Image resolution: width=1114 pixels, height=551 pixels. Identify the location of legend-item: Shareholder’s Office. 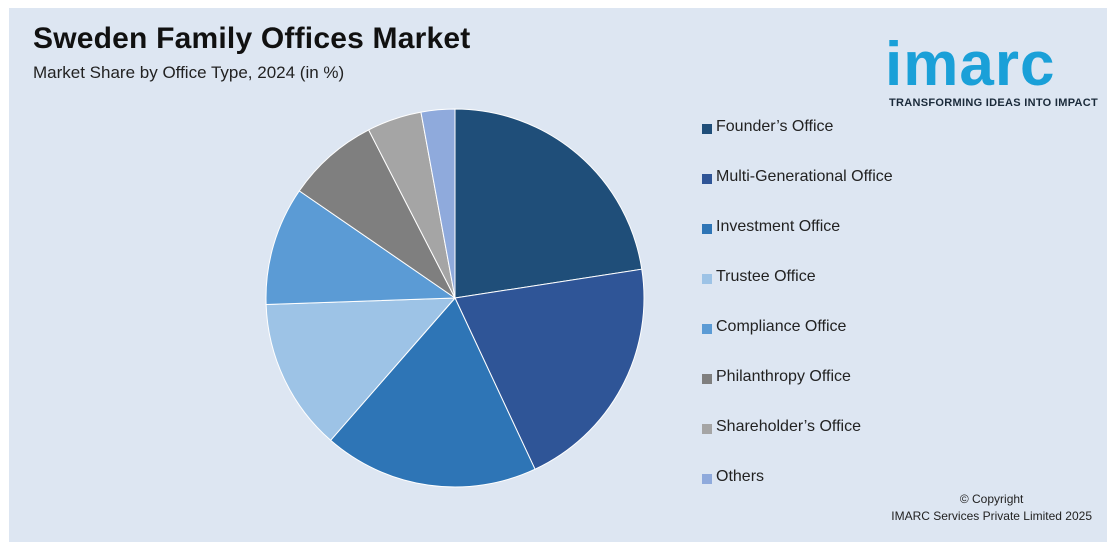
(797, 443).